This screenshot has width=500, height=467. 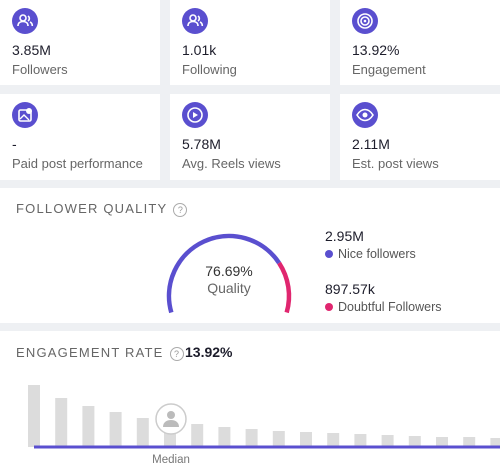 I want to click on quality-caption: Quality, so click(x=229, y=288).